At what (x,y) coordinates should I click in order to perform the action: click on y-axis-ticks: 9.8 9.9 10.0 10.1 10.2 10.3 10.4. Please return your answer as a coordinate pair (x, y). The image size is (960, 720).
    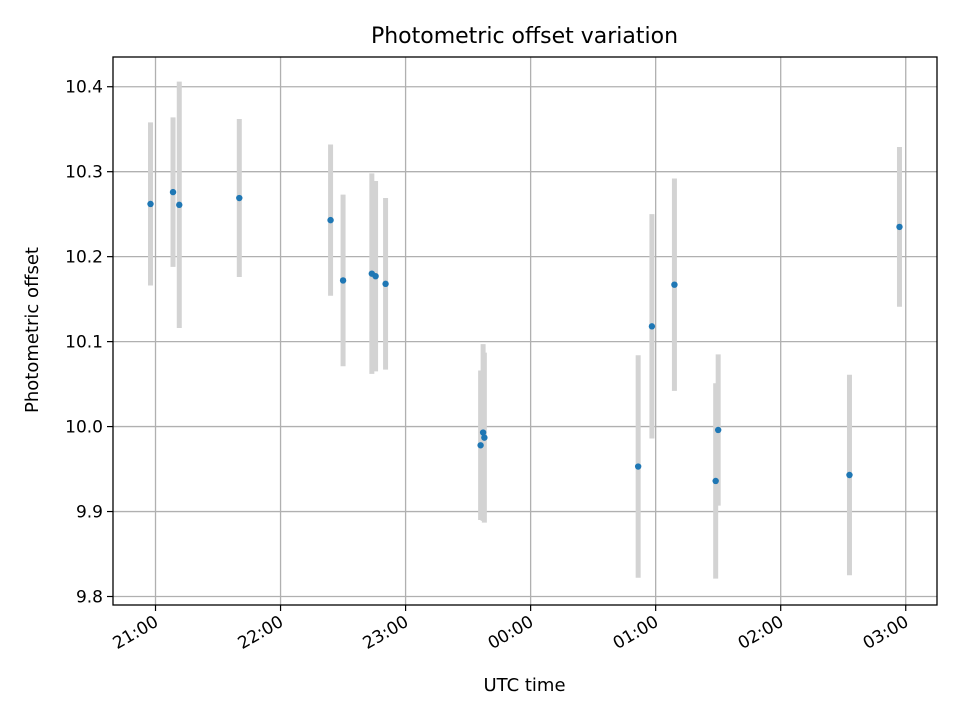
    Looking at the image, I should click on (89, 343).